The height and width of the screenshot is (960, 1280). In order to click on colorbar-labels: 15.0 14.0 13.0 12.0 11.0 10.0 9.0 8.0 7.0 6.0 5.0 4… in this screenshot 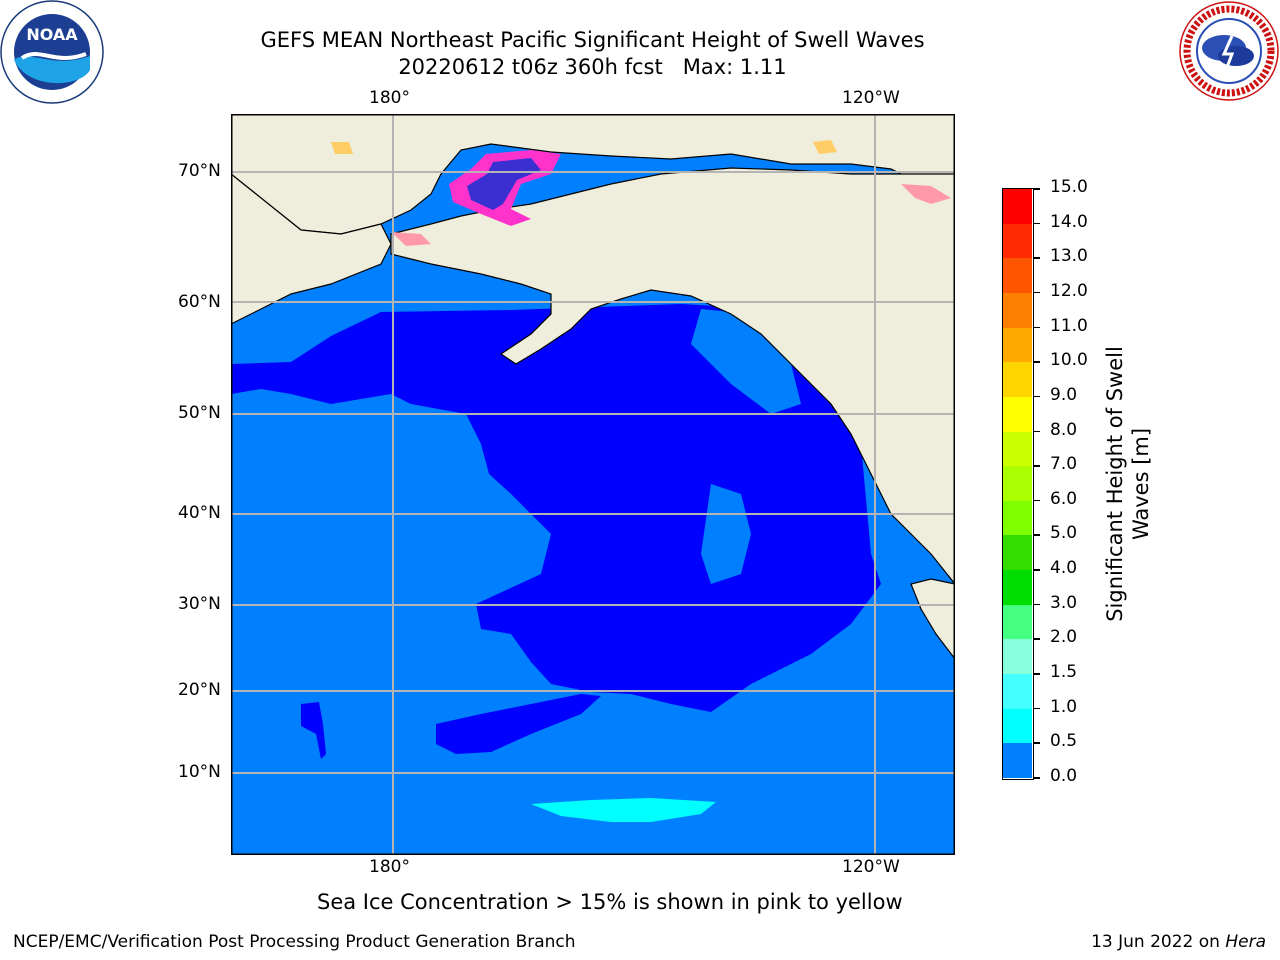, I will do `click(1072, 481)`.